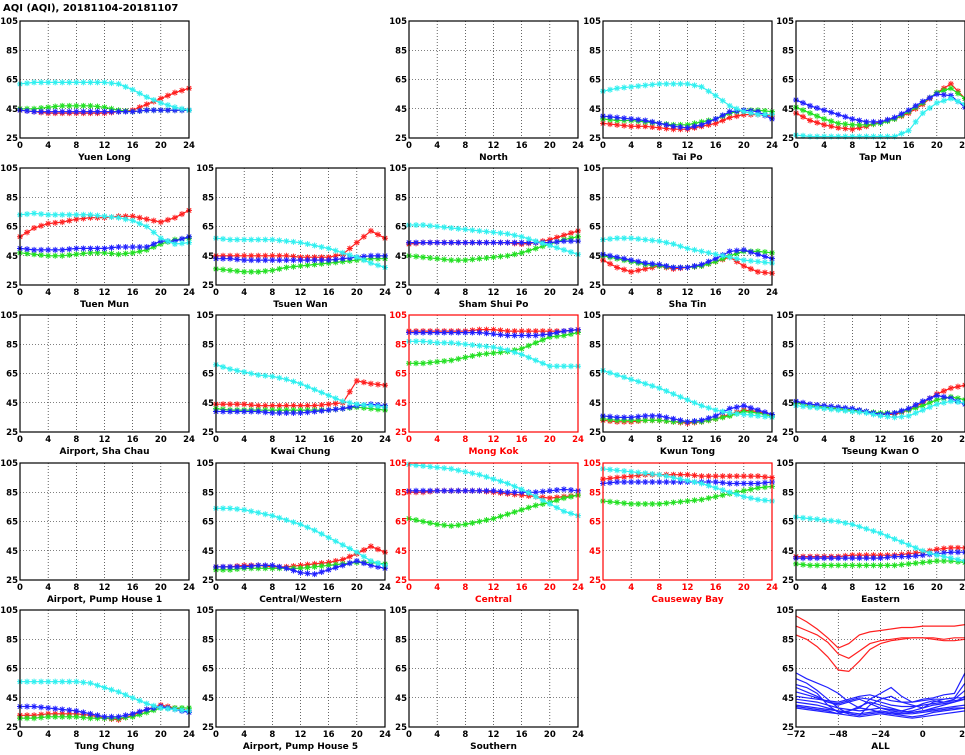  What do you see at coordinates (550, 588) in the screenshot?
I see `x-tick-label: 20` at bounding box center [550, 588].